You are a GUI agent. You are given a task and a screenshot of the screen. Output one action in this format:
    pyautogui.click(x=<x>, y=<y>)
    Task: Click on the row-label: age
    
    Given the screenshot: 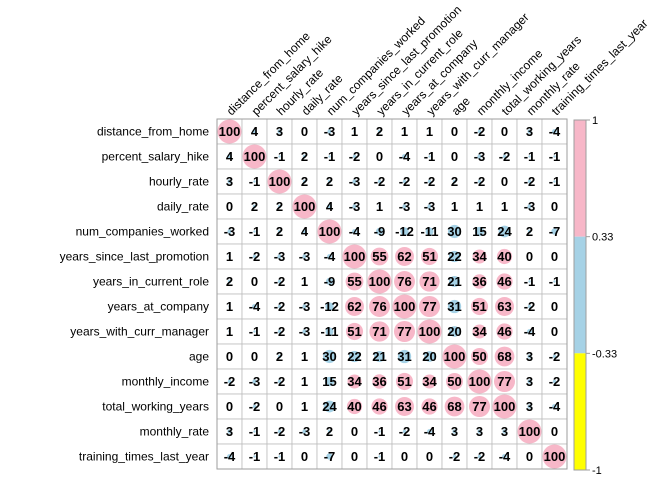 What is the action you would take?
    pyautogui.click(x=199, y=357)
    